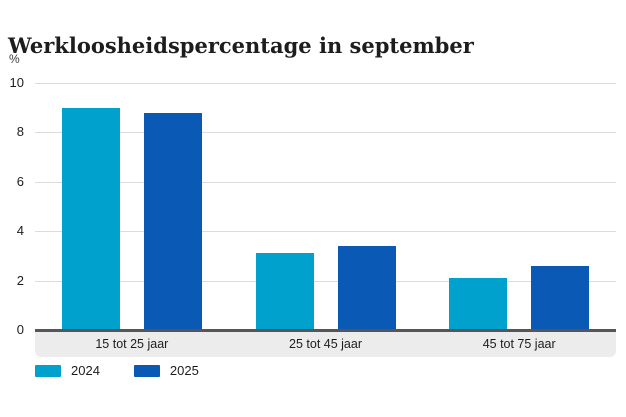 The height and width of the screenshot is (417, 626). What do you see at coordinates (241, 46) in the screenshot?
I see `chart-title: Werkloosheidspercentage in september` at bounding box center [241, 46].